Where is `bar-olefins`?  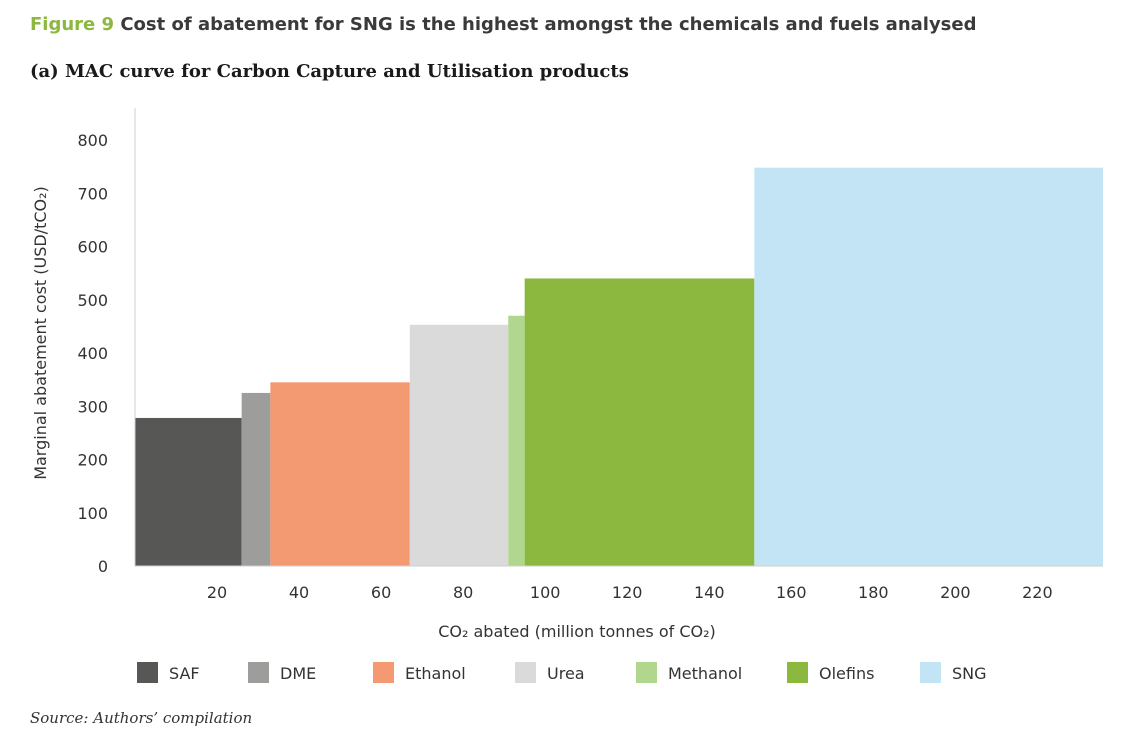 bar-olefins is located at coordinates (639, 422).